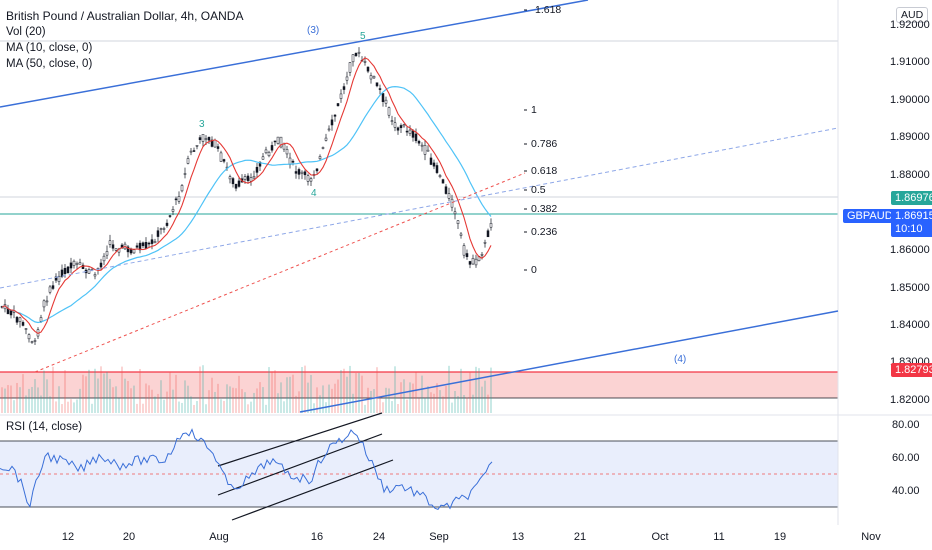 This screenshot has height=550, width=932. I want to click on price-label: 1.88000, so click(910, 175).